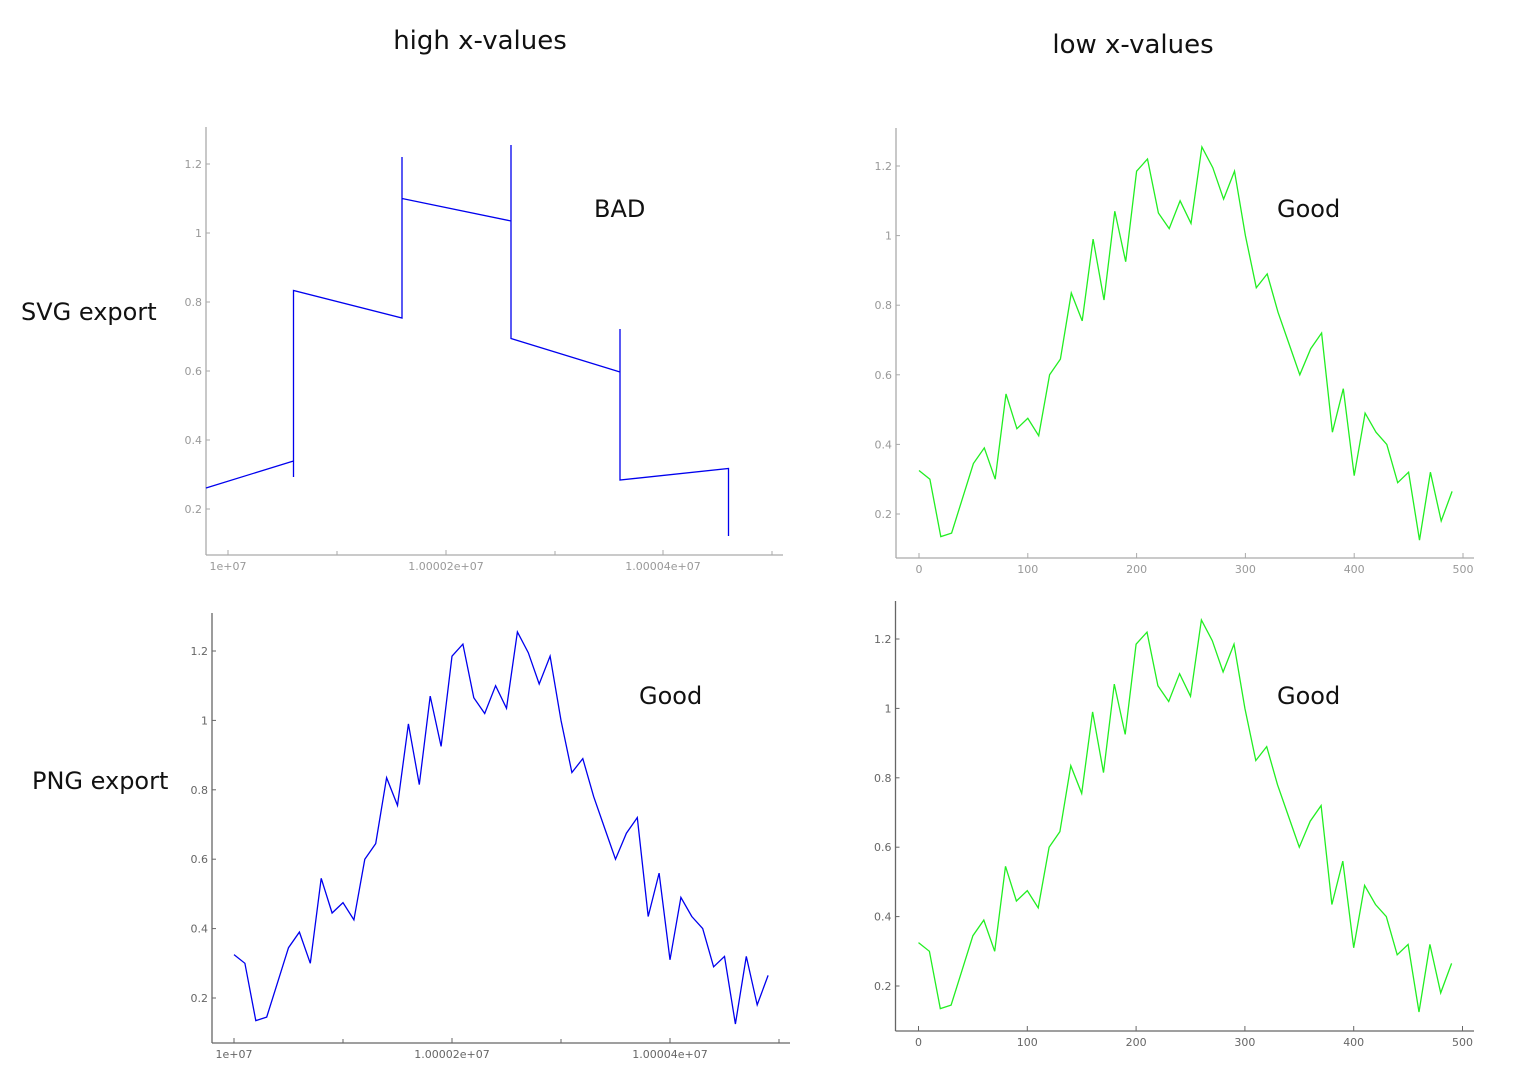 Image resolution: width=1513 pixels, height=1073 pixels. What do you see at coordinates (100, 781) in the screenshot?
I see `row-label-png-export: PNG export` at bounding box center [100, 781].